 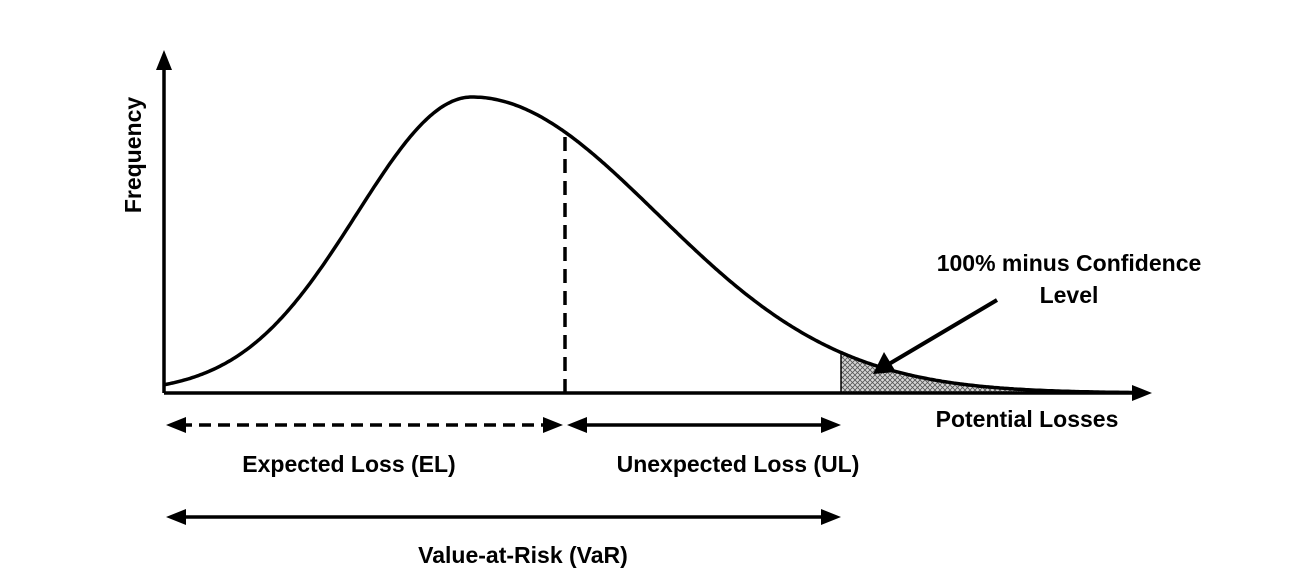 What do you see at coordinates (164, 60) in the screenshot?
I see `y-axis-arrowhead` at bounding box center [164, 60].